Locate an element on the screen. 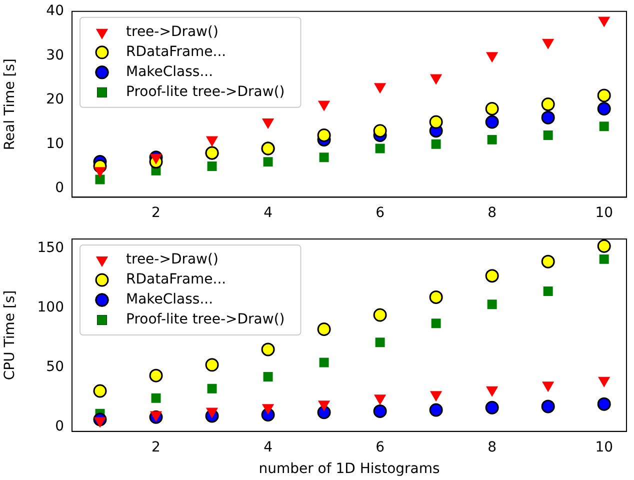 This screenshot has height=480, width=634. y-tick-label: 30 is located at coordinates (55, 55).